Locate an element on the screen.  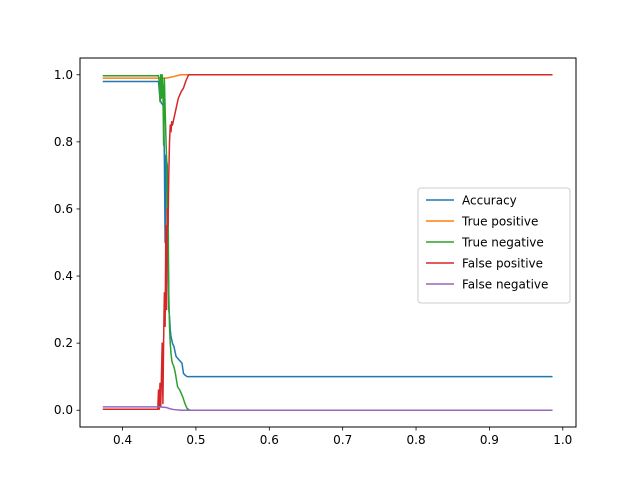
y-tick-label: 0.2 is located at coordinates (63, 343).